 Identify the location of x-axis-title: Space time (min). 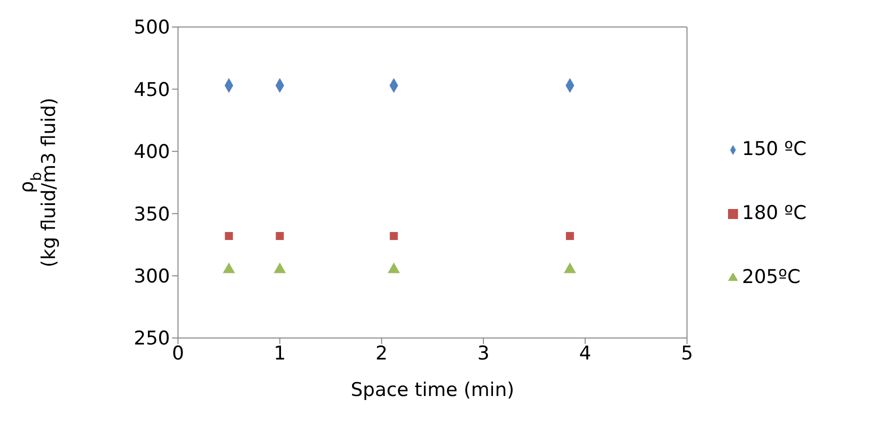
(432, 390).